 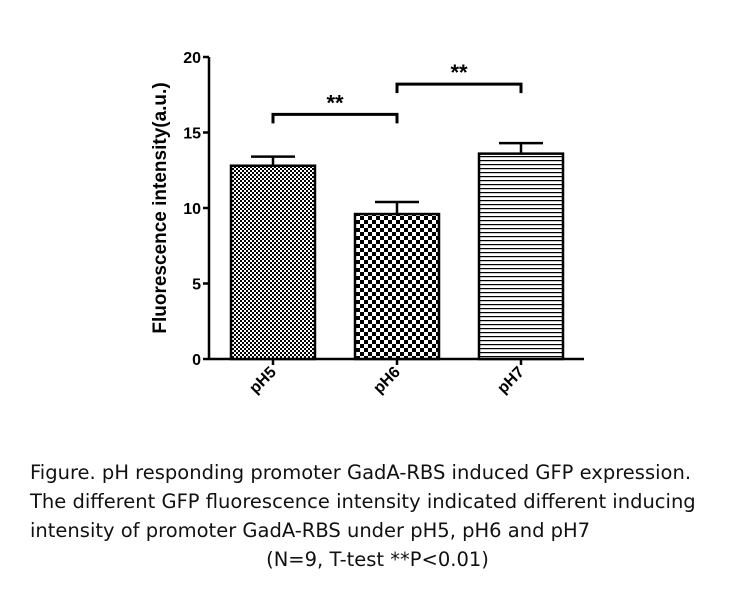 I want to click on y-tick-label: 0, so click(x=196, y=360).